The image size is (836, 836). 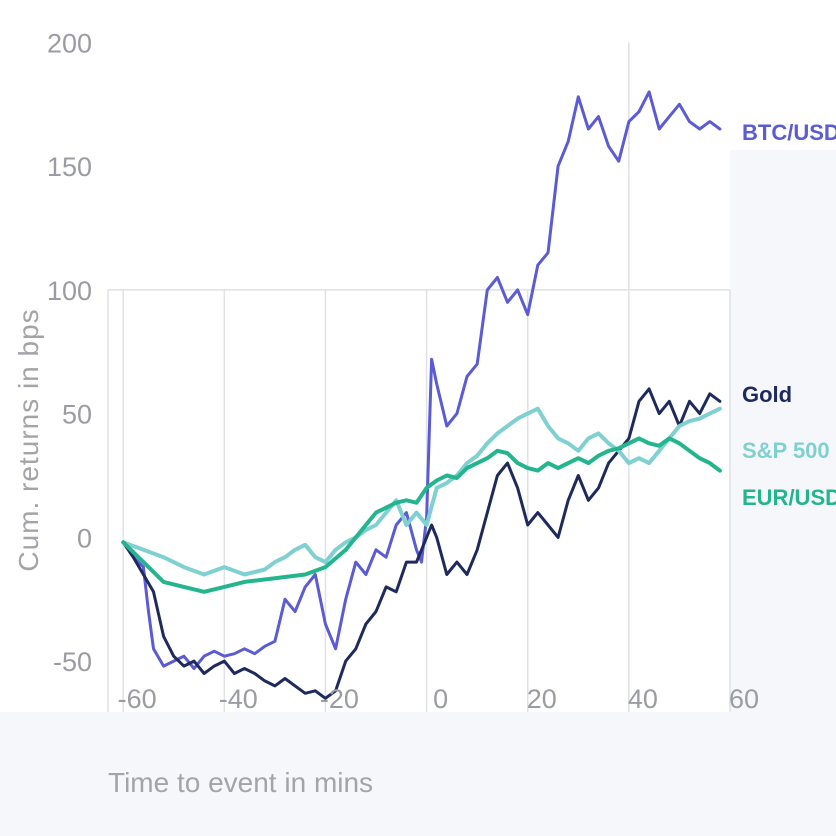 I want to click on y-tick-label: 0, so click(x=84, y=538).